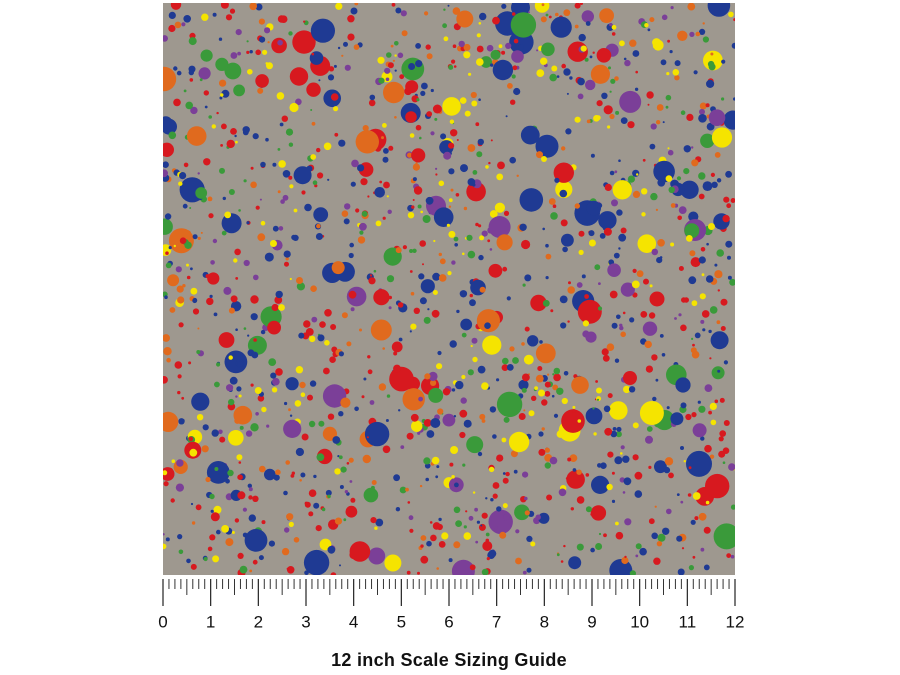 The image size is (900, 675). Describe the element at coordinates (448, 621) in the screenshot. I see `ruler-label: 6` at that location.